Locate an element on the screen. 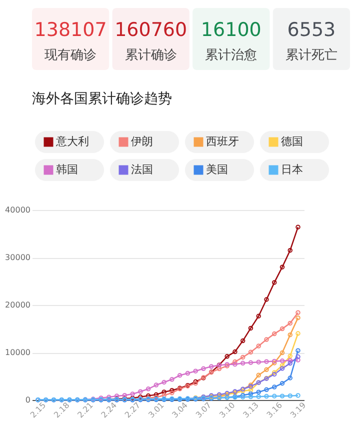 The height and width of the screenshot is (447, 360). y-tick-label: 20000 is located at coordinates (17, 305).